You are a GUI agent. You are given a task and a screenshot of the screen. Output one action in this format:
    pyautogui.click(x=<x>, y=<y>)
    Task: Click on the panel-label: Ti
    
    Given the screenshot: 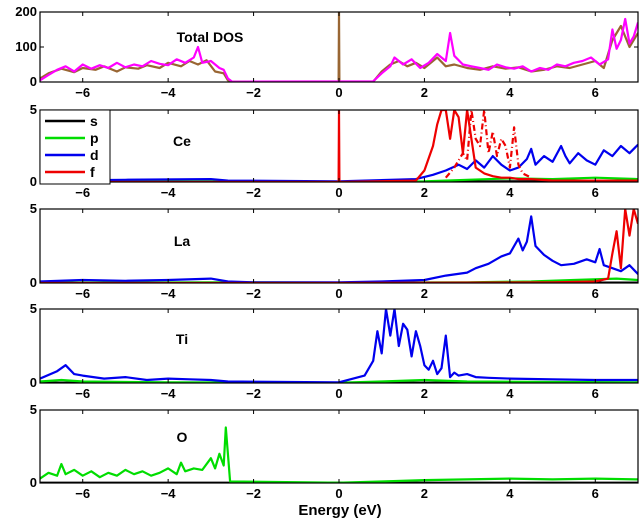 What is the action you would take?
    pyautogui.click(x=182, y=339)
    